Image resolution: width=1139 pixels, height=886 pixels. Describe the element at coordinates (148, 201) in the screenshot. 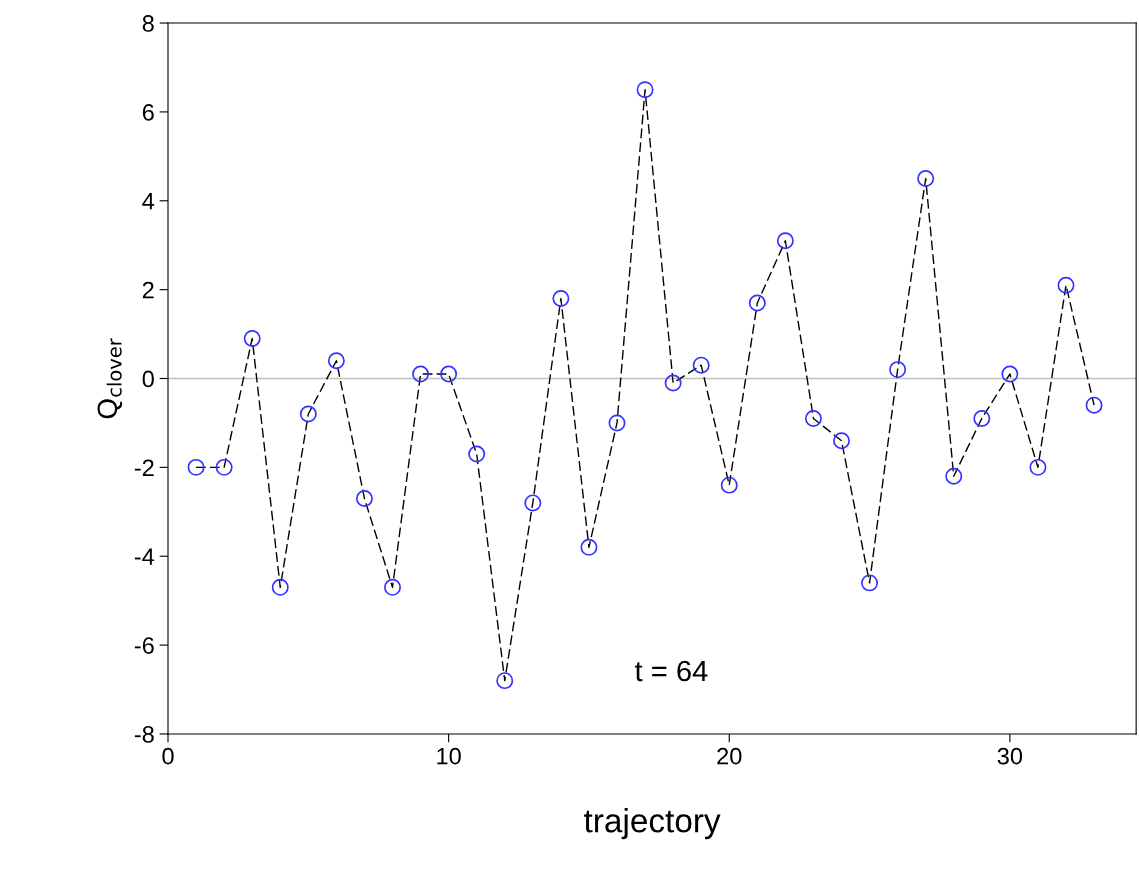

I see `y-tick-label: 4` at that location.